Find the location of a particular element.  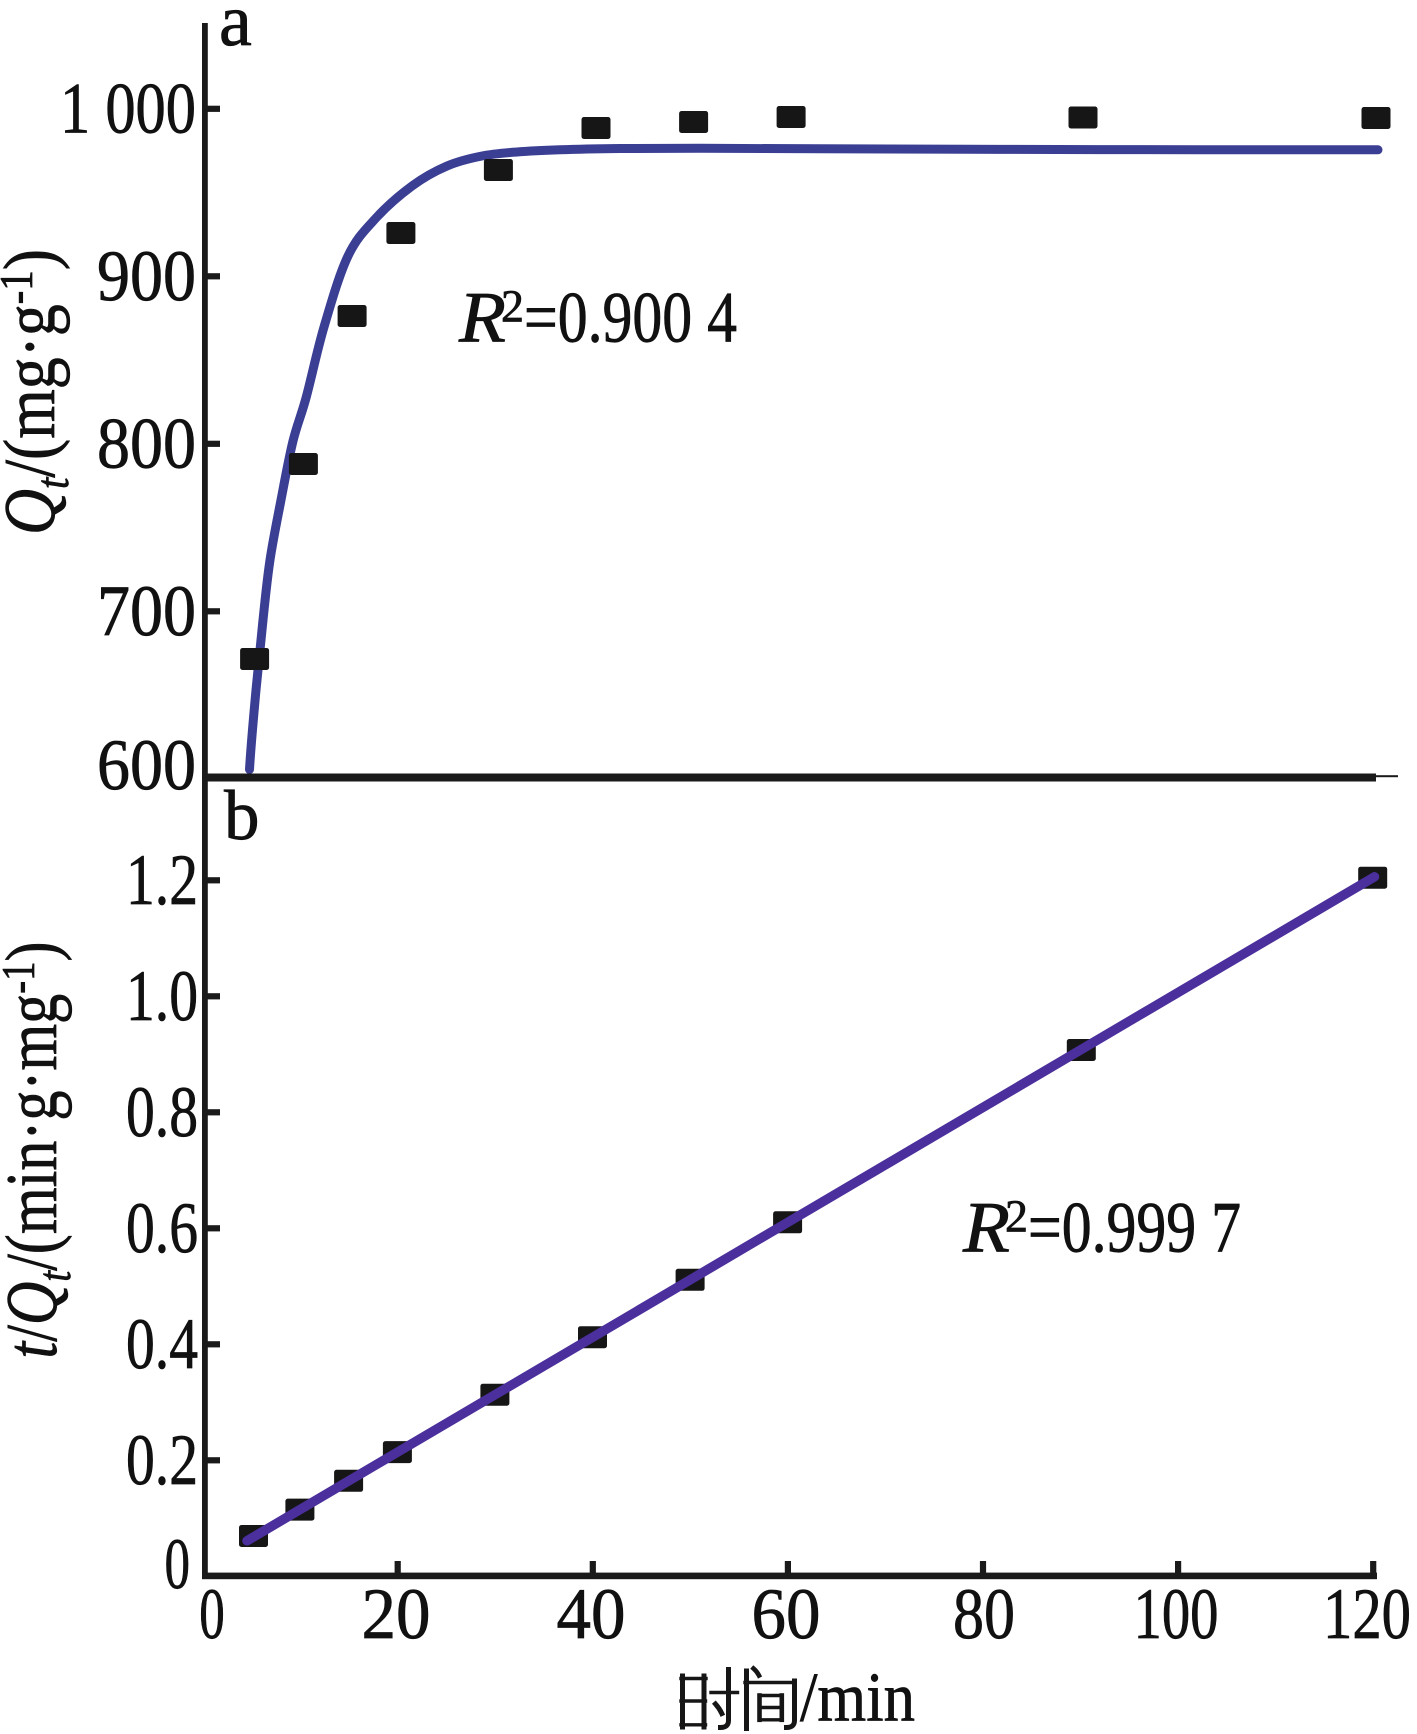

svg-text: 0.4 is located at coordinates (162, 1343).